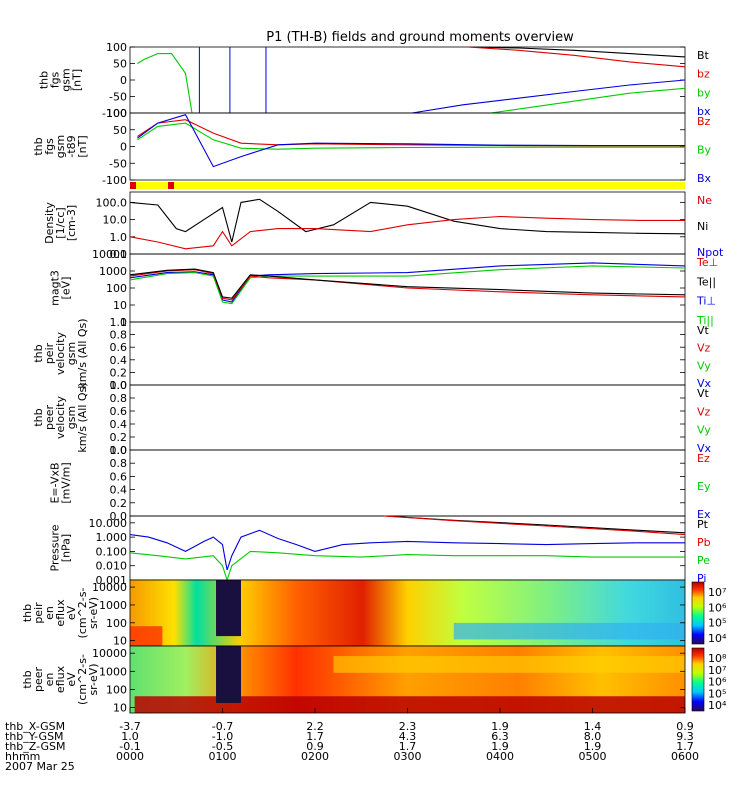 The height and width of the screenshot is (800, 750). What do you see at coordinates (535, 525) in the screenshot?
I see `series-pressure-pb` at bounding box center [535, 525].